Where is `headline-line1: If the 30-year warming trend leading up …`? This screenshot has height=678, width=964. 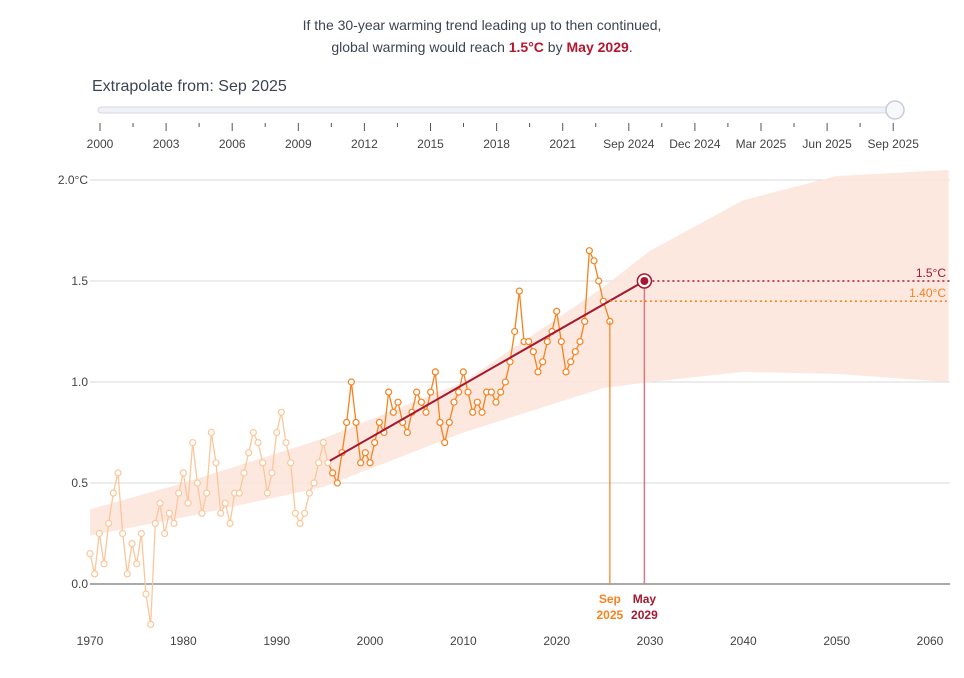
headline-line1: If the 30-year warming trend leading up … is located at coordinates (482, 25).